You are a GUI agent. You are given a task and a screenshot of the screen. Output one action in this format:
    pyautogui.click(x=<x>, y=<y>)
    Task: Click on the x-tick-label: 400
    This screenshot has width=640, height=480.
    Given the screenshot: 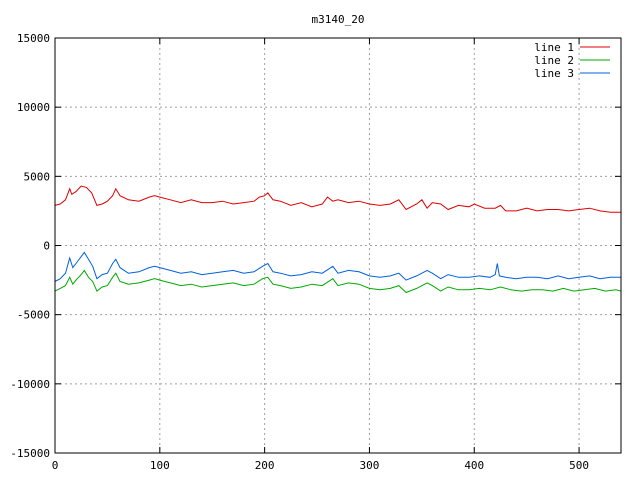 What is the action you would take?
    pyautogui.click(x=474, y=465)
    